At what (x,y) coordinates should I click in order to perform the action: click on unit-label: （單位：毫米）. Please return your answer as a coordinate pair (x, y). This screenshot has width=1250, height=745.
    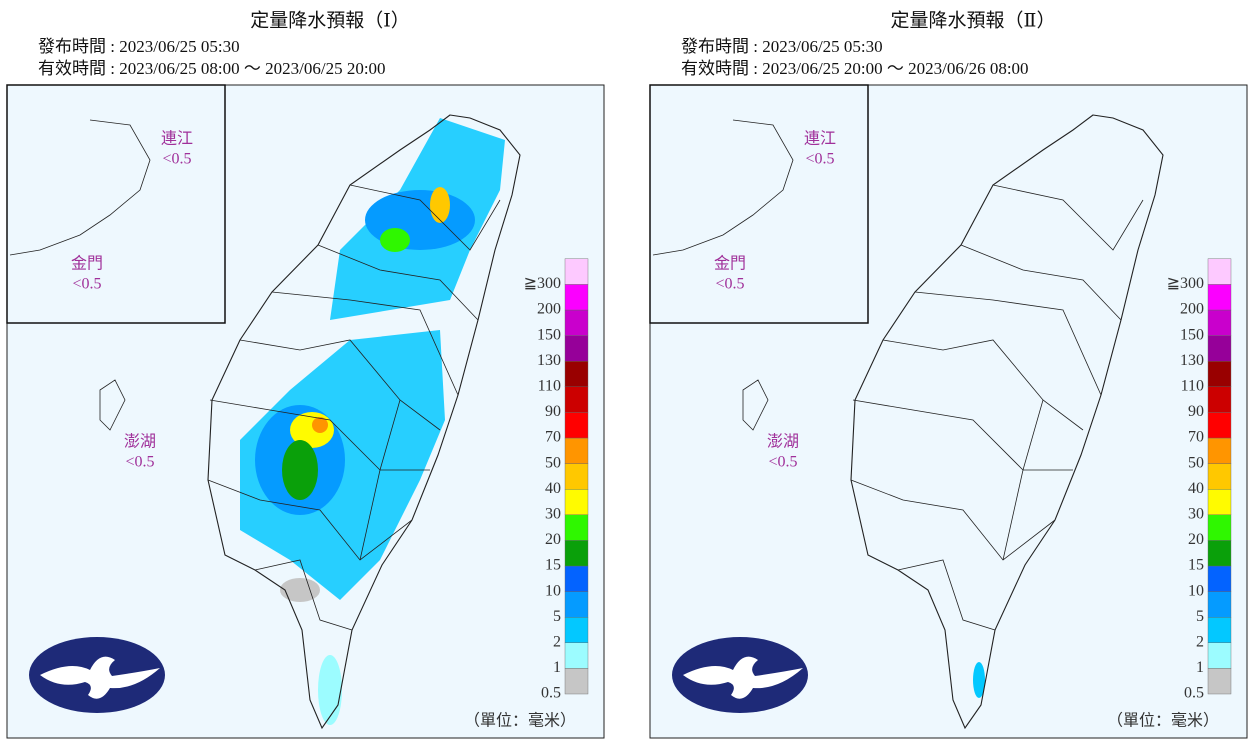
    Looking at the image, I should click on (1163, 720).